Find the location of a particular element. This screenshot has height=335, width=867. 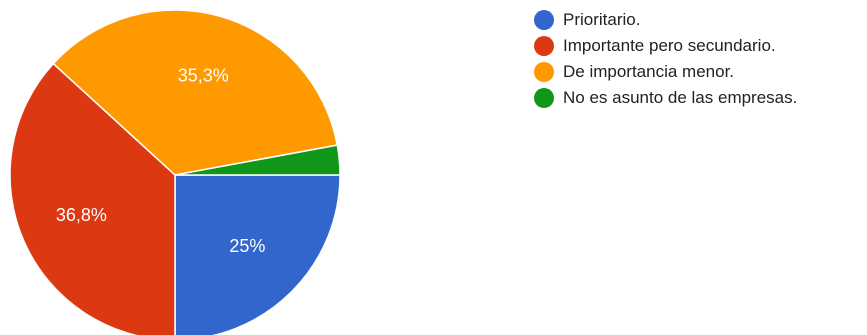

pie-slice-label-2: 36,8% is located at coordinates (81, 215).